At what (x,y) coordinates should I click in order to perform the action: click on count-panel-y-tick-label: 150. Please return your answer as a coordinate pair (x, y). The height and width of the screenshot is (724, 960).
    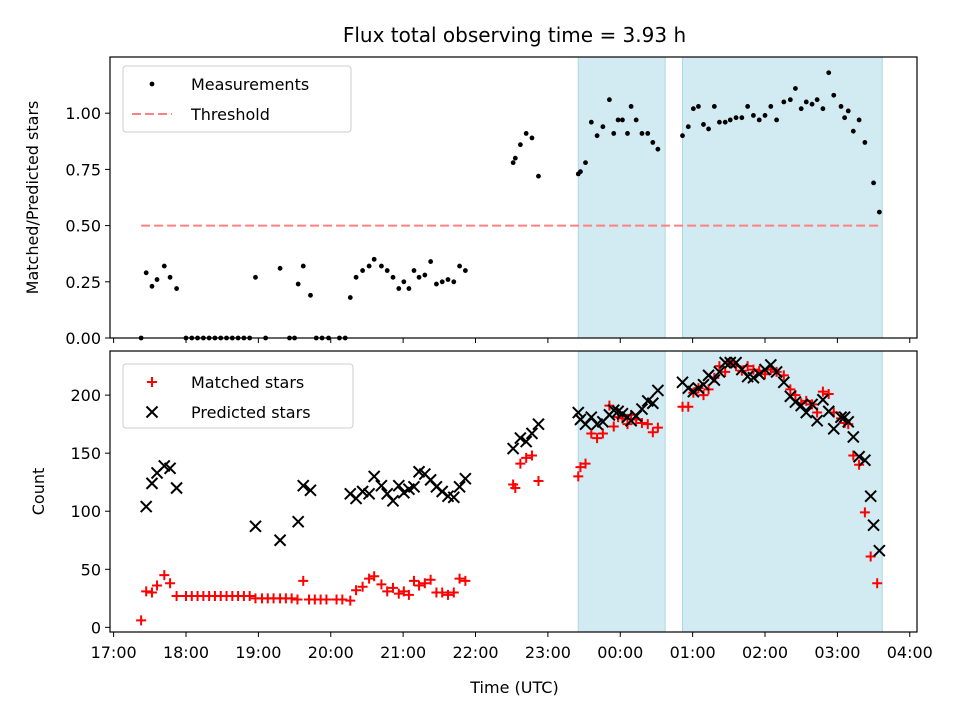
    Looking at the image, I should click on (85, 453).